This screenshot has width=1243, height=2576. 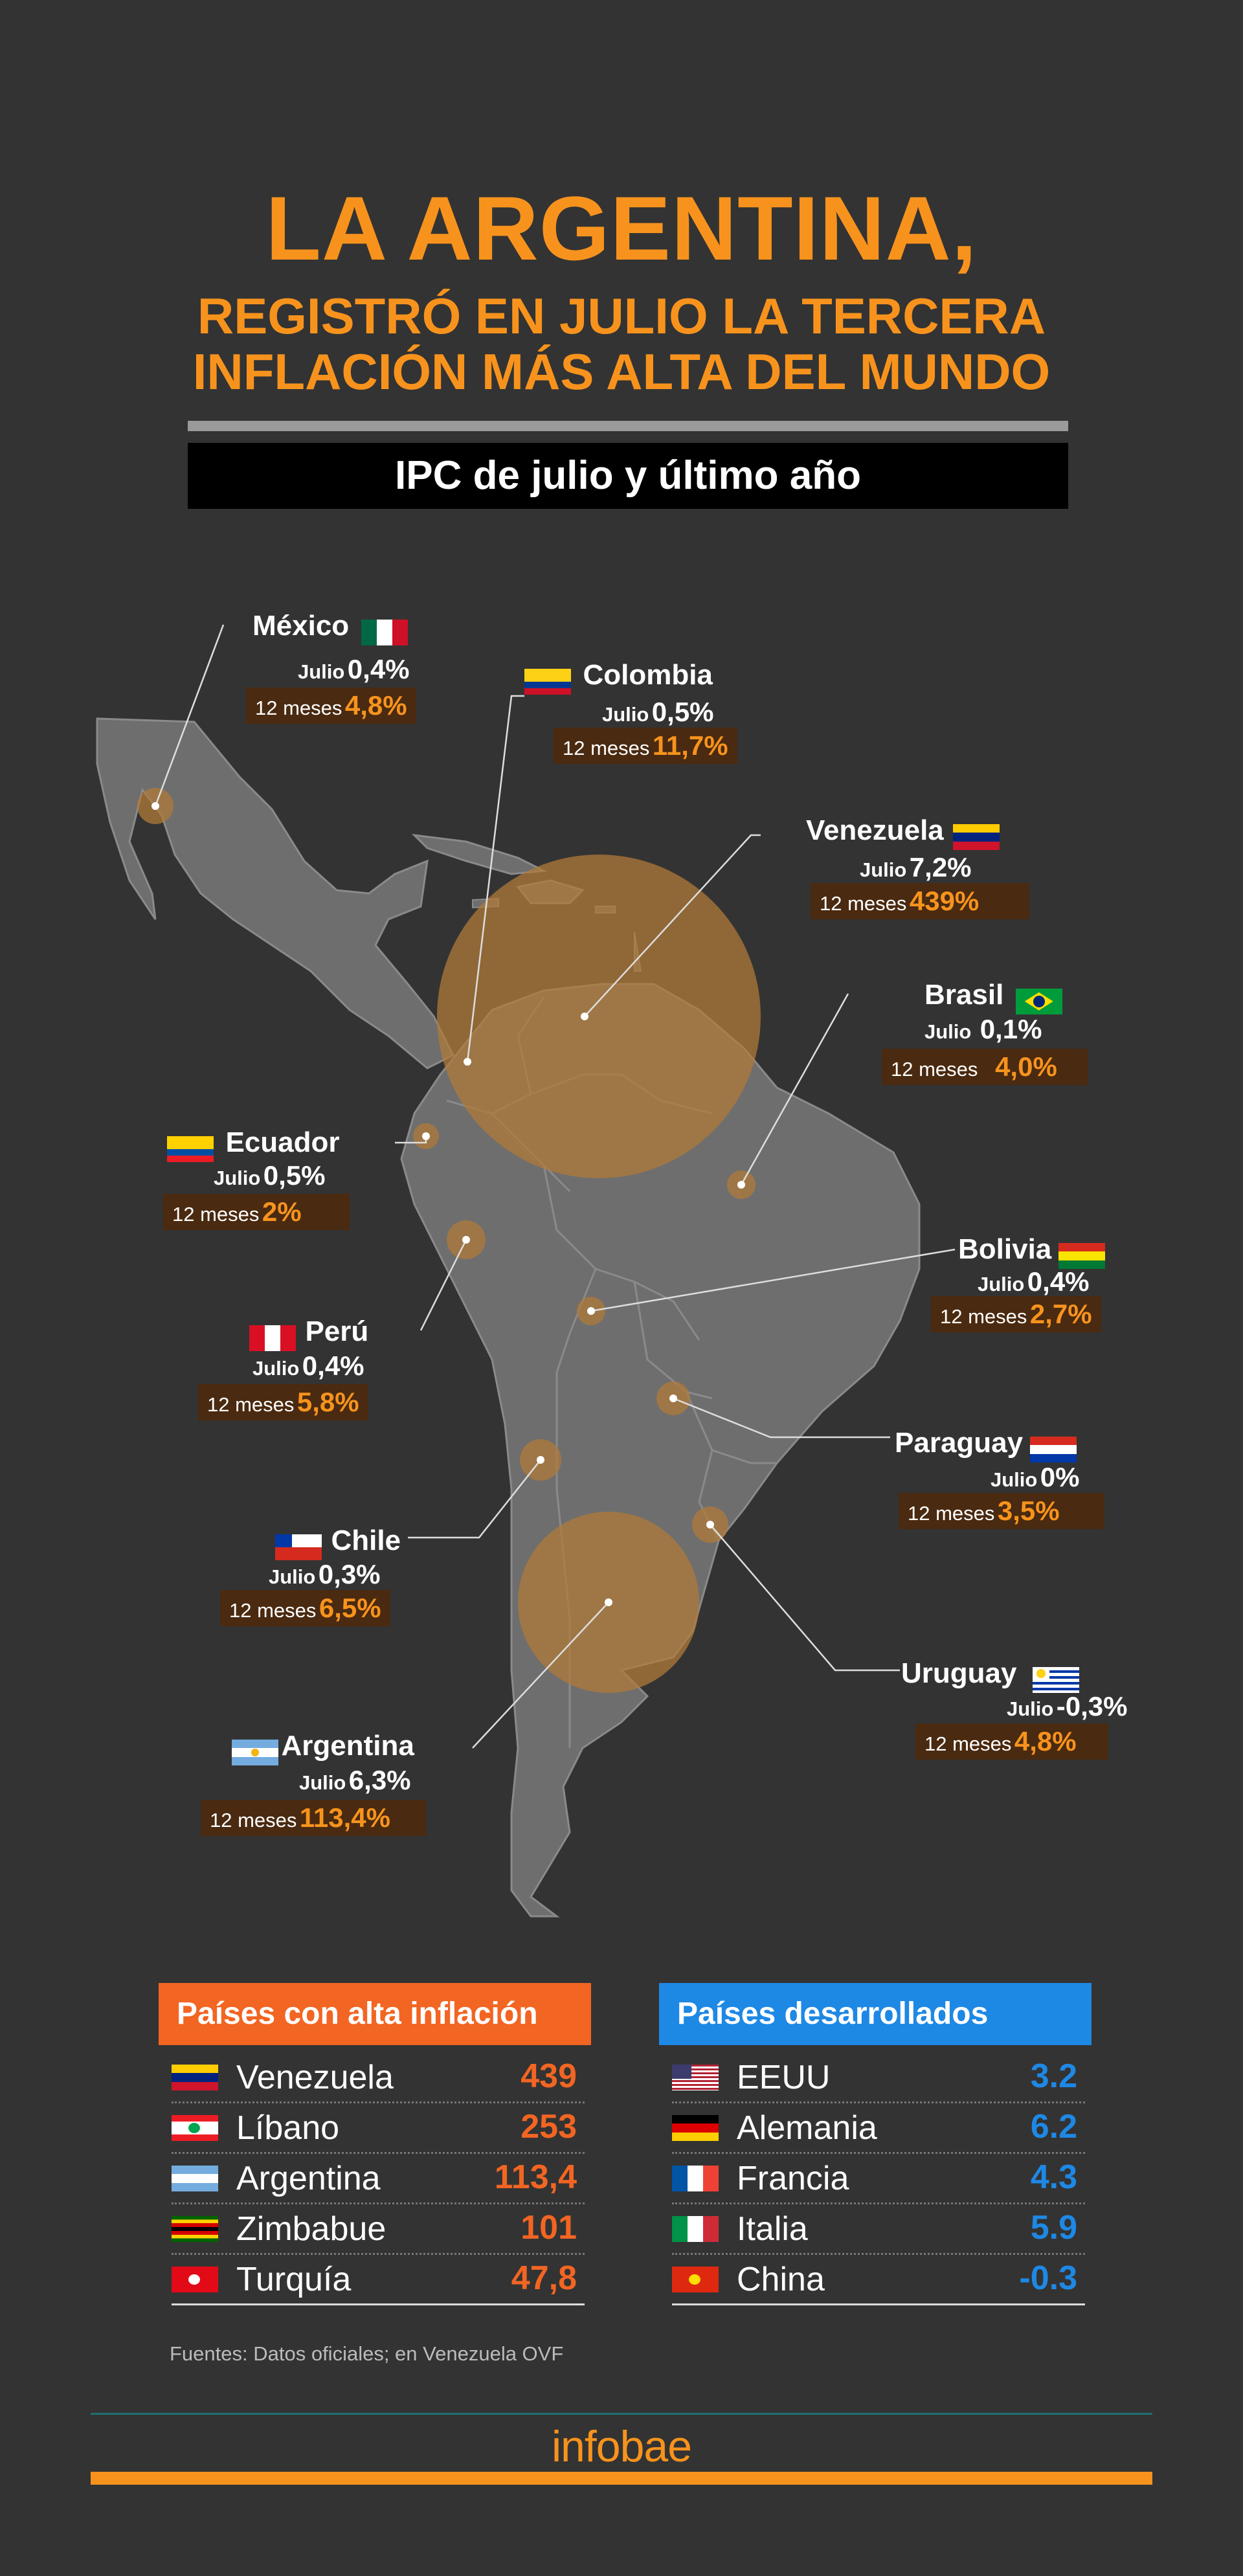 What do you see at coordinates (772, 2229) in the screenshot?
I see `row-country-name: Italia` at bounding box center [772, 2229].